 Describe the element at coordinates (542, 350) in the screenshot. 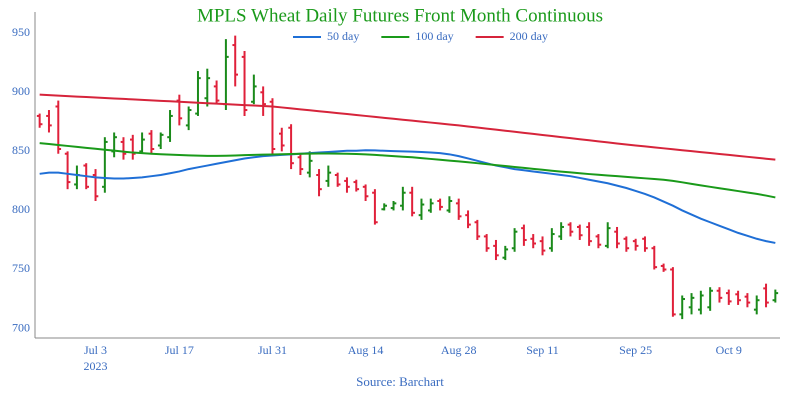

I see `x-tick-label: Sep 11` at that location.